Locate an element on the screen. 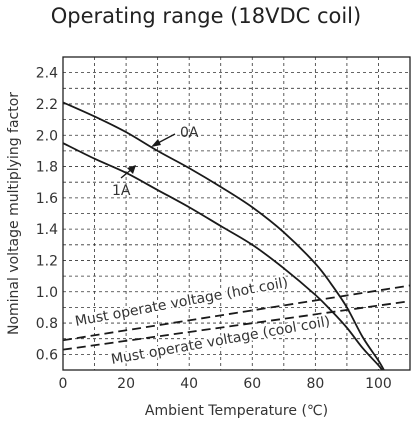 The image size is (412, 423). y-tick-label: 1.2 is located at coordinates (47, 261).